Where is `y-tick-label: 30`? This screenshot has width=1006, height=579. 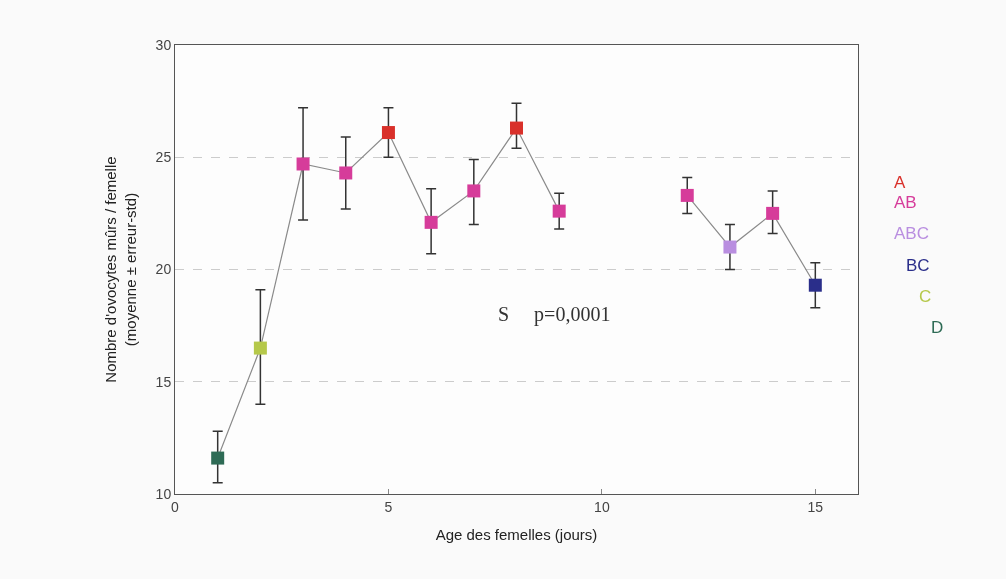
y-tick-label: 30 is located at coordinates (163, 44).